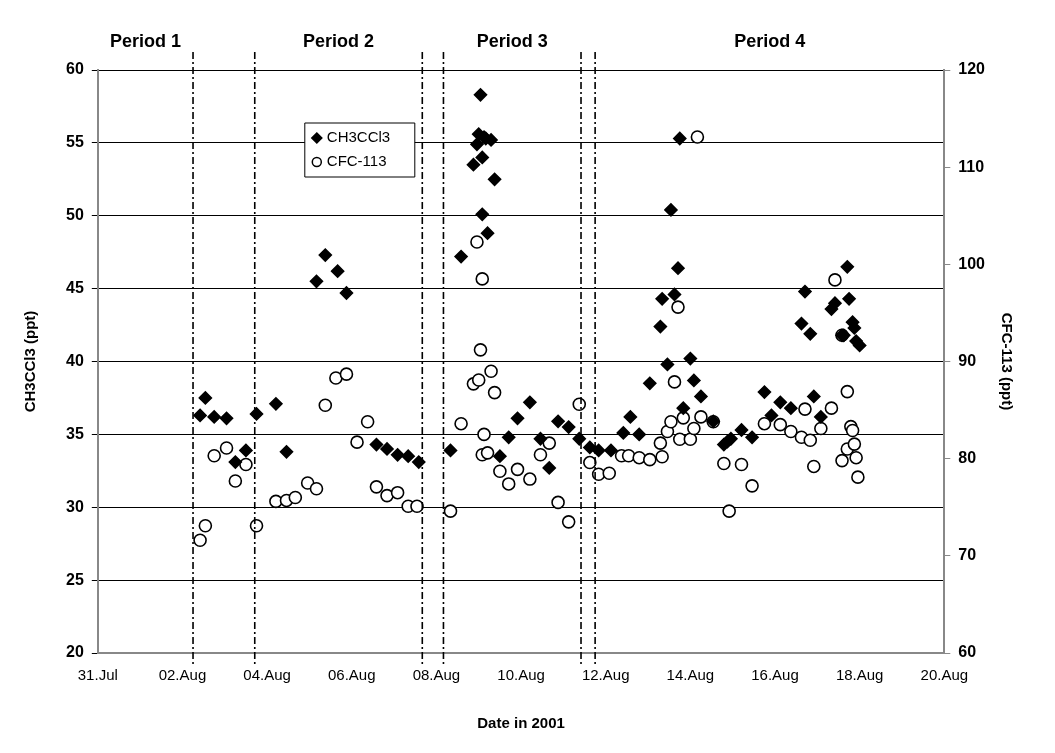 The image size is (1055, 753). What do you see at coordinates (944, 675) in the screenshot?
I see `x-tick-label: 20.Aug` at bounding box center [944, 675].